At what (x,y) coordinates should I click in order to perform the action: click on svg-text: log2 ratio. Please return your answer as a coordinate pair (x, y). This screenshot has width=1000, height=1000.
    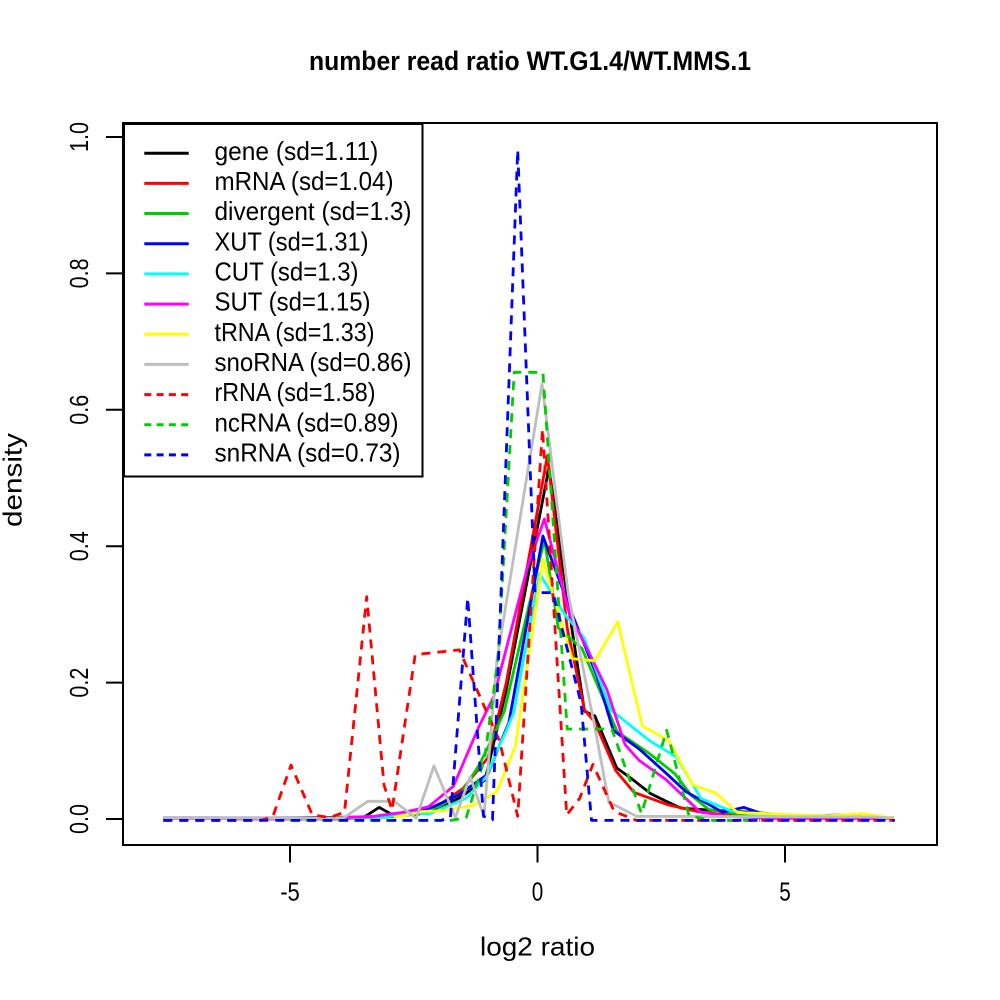
    Looking at the image, I should click on (537, 947).